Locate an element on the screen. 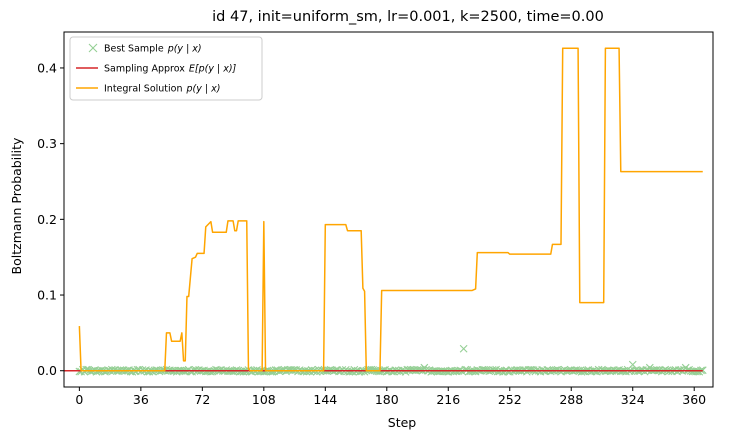 The image size is (740, 440). legend-label: Integral Solution p(y | x) is located at coordinates (162, 89).